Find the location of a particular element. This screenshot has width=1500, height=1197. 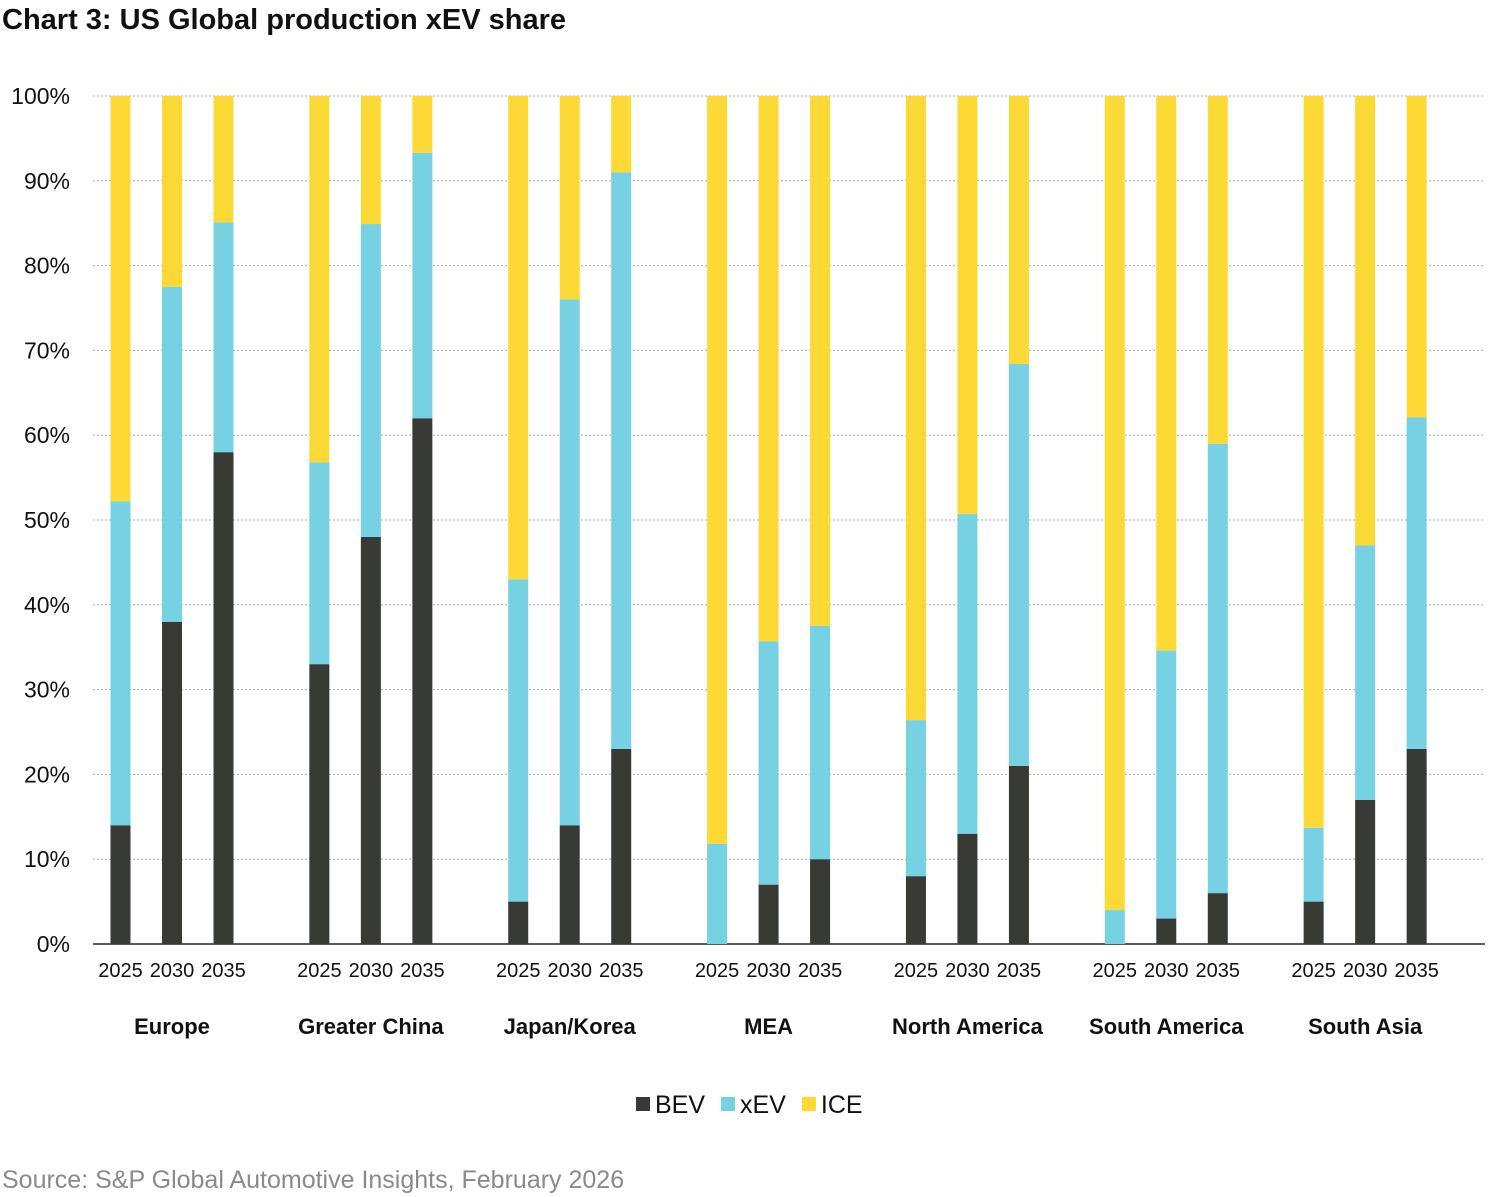

bar-bev-north-america-2025 is located at coordinates (915, 910).